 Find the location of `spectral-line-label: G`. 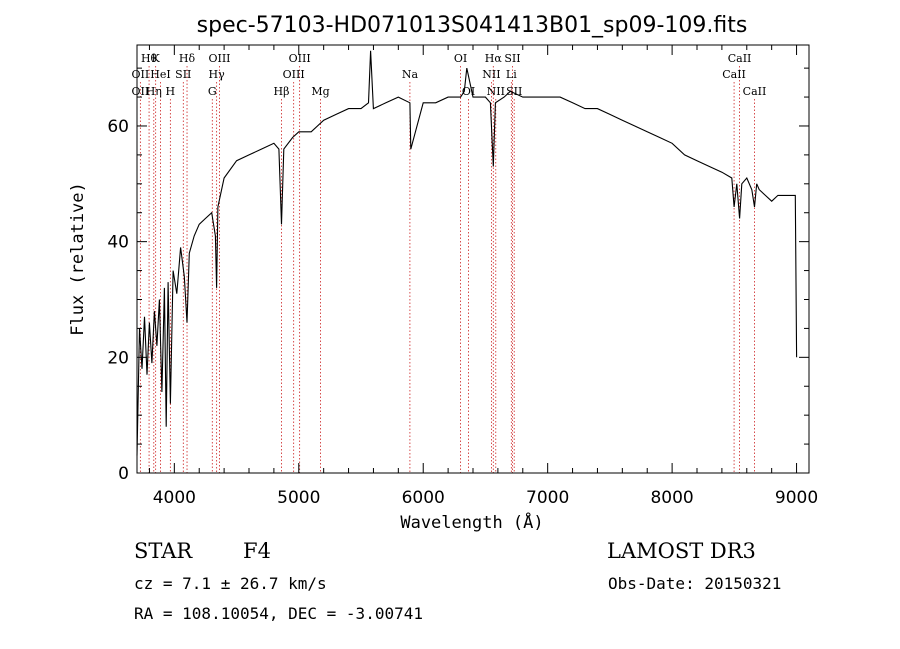

spectral-line-label: G is located at coordinates (212, 91).